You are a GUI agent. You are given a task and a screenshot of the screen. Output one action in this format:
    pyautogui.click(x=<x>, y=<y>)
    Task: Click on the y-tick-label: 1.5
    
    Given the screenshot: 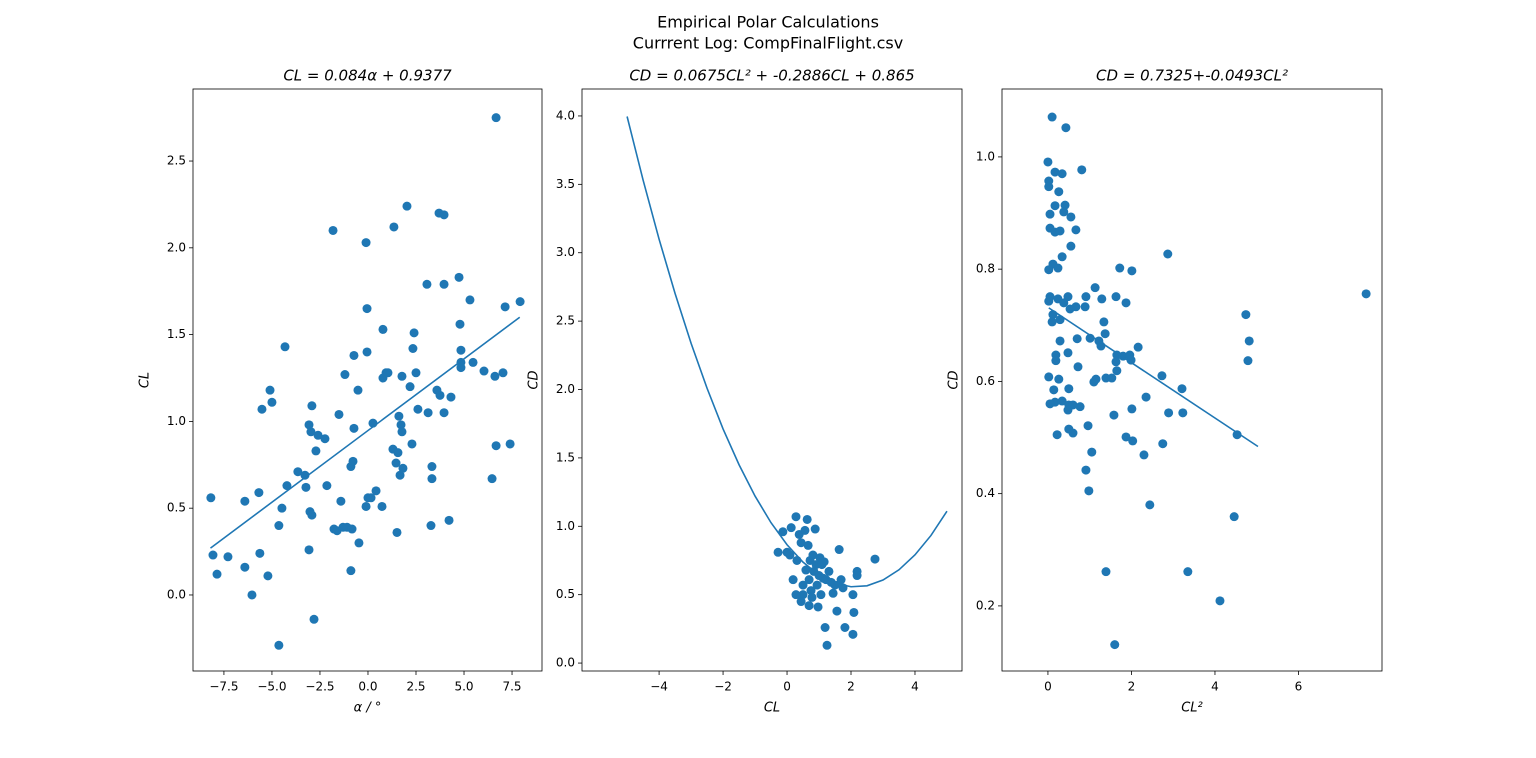 What is the action you would take?
    pyautogui.click(x=176, y=334)
    